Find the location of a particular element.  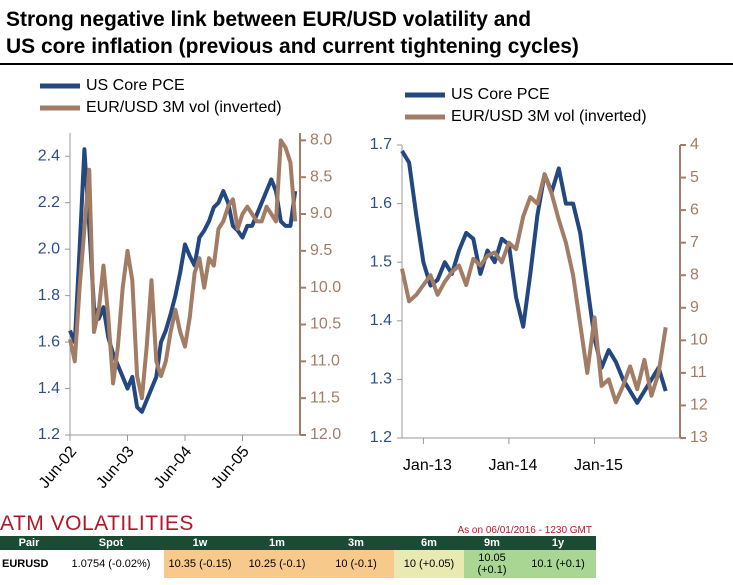

column-header: 1y is located at coordinates (558, 543).